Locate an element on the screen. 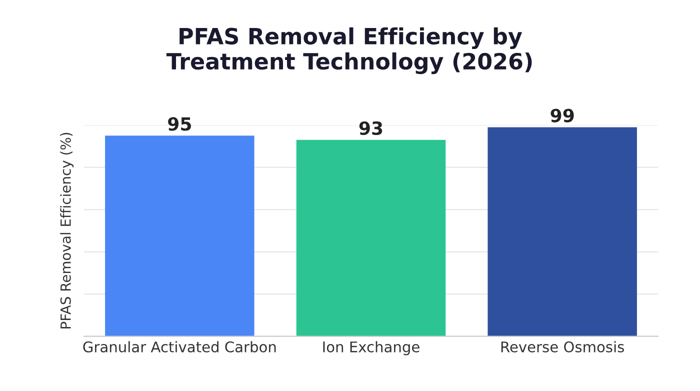 This screenshot has width=700, height=391. x-tick-label: Reverse Osmosis is located at coordinates (562, 346).